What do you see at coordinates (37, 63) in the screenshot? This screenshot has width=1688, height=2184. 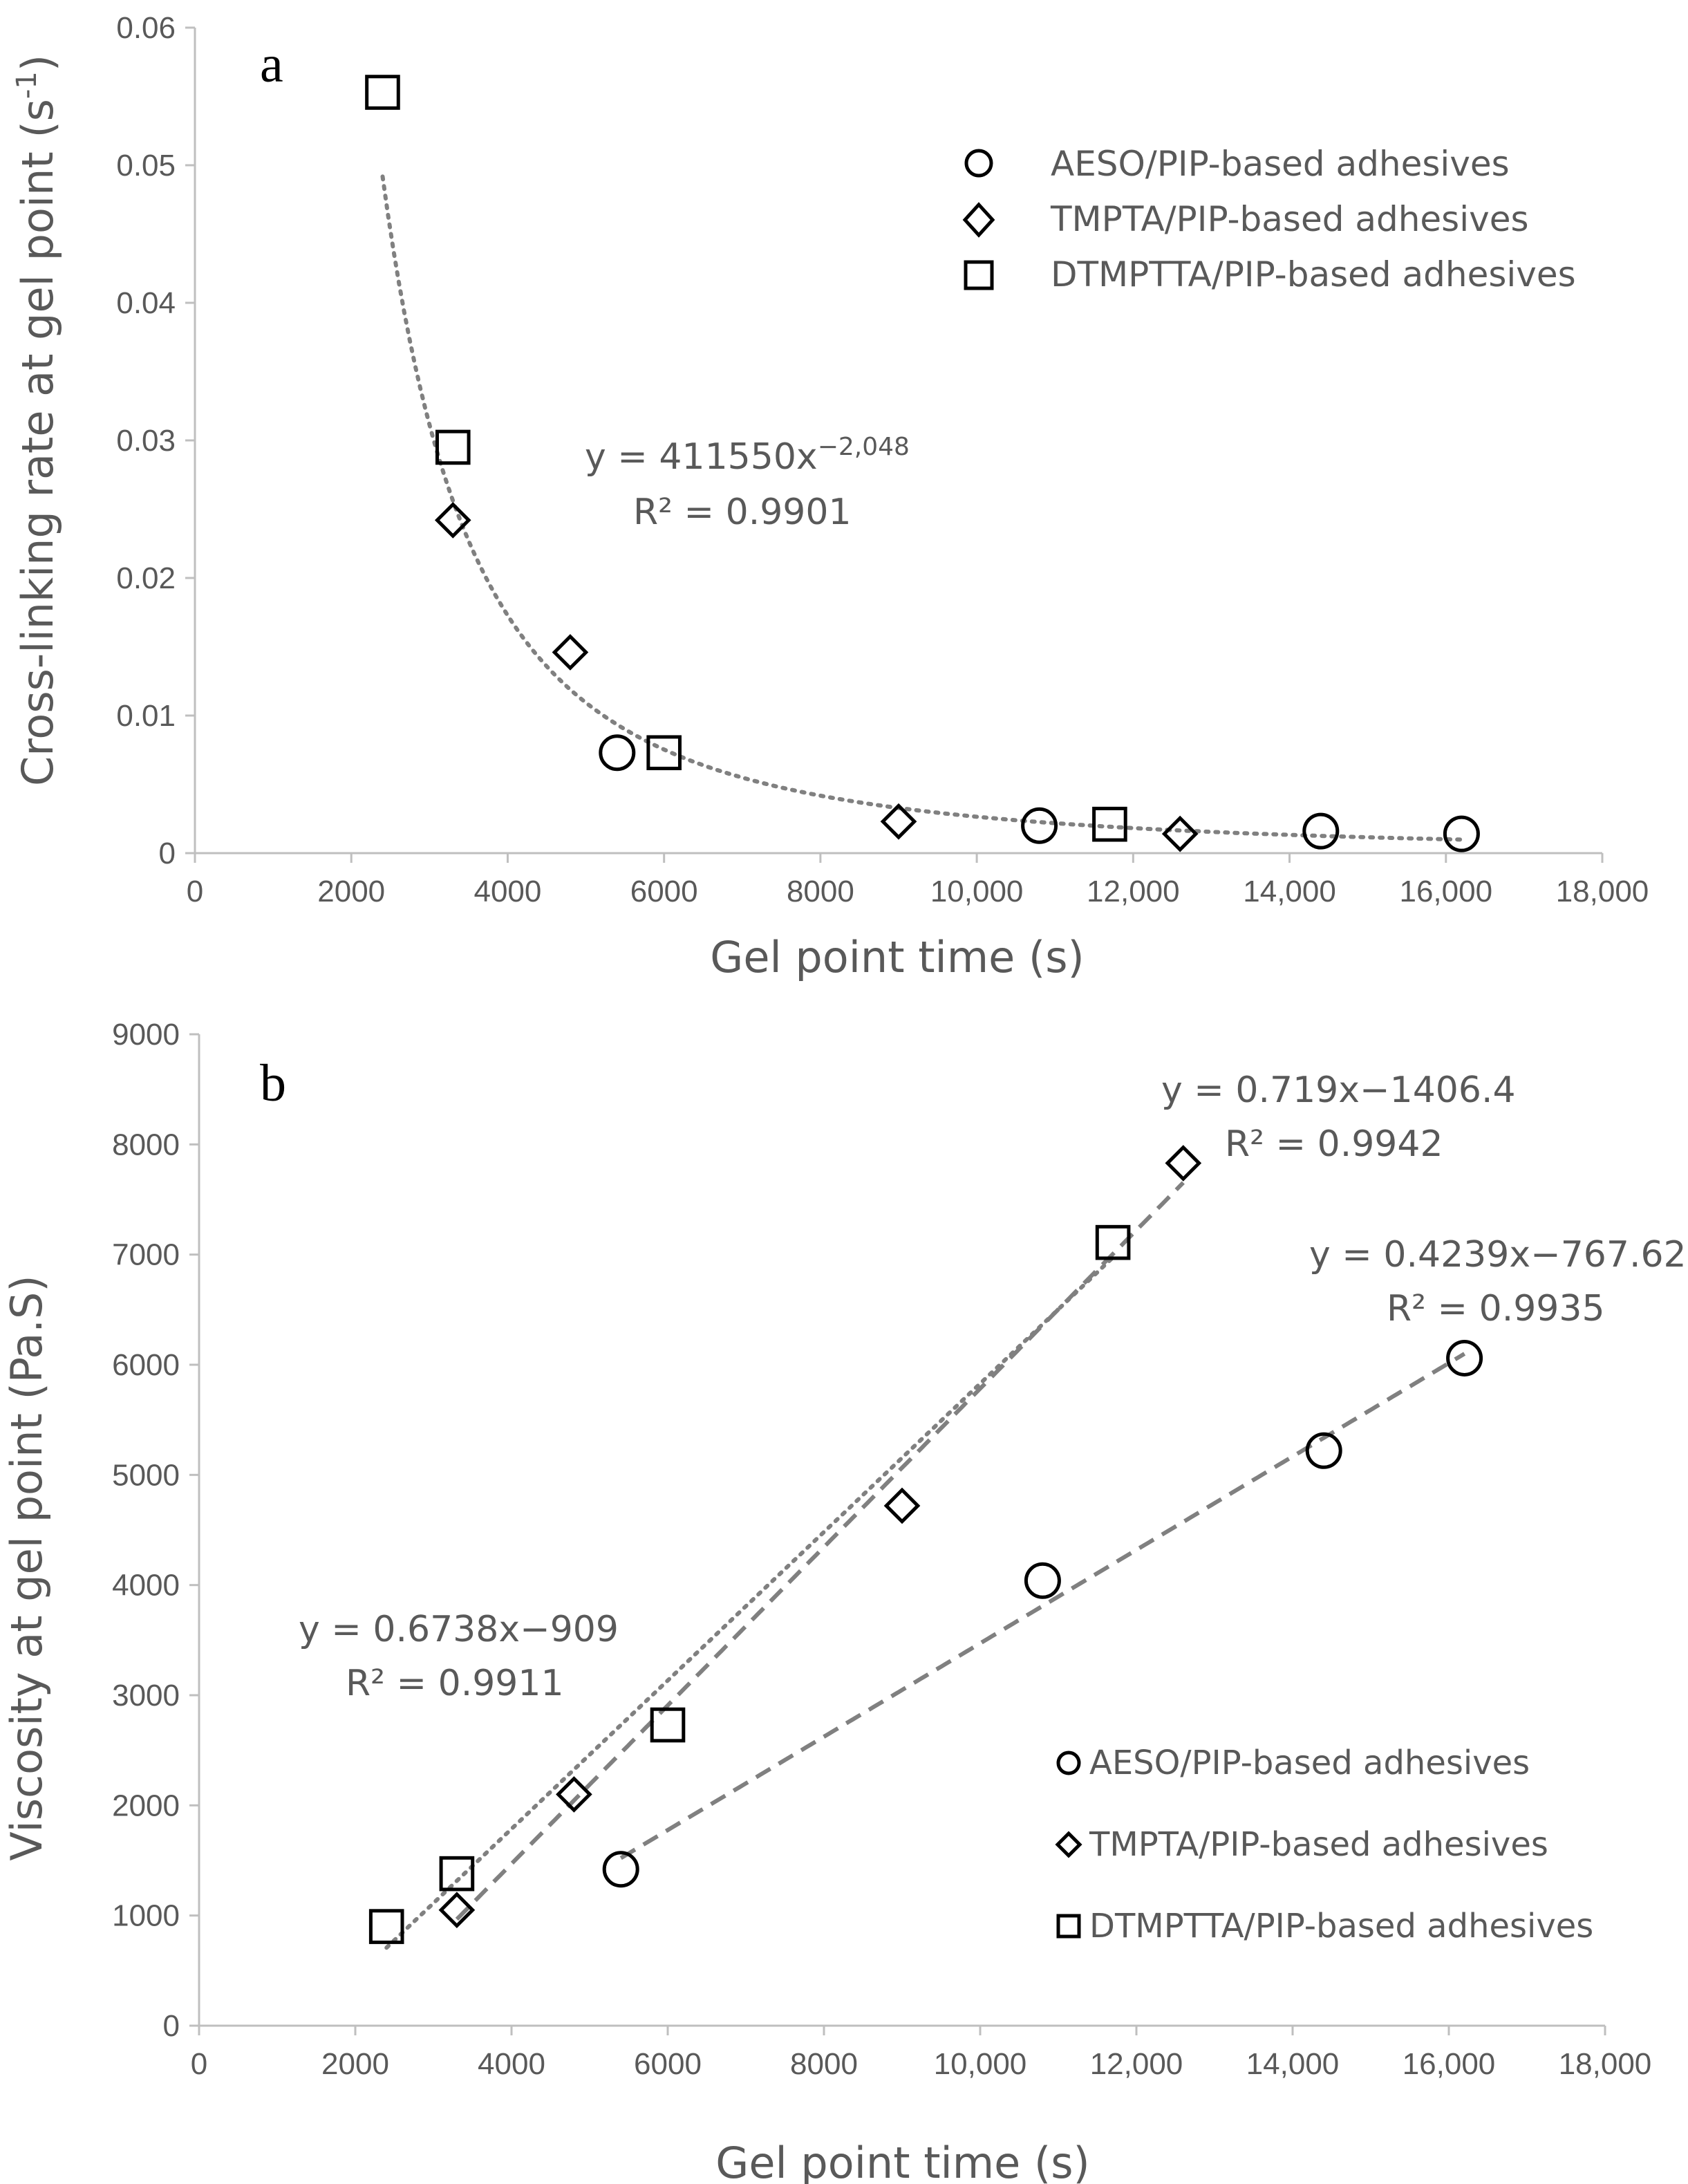 I see `panel-a-y-axis-title-close: )` at bounding box center [37, 63].